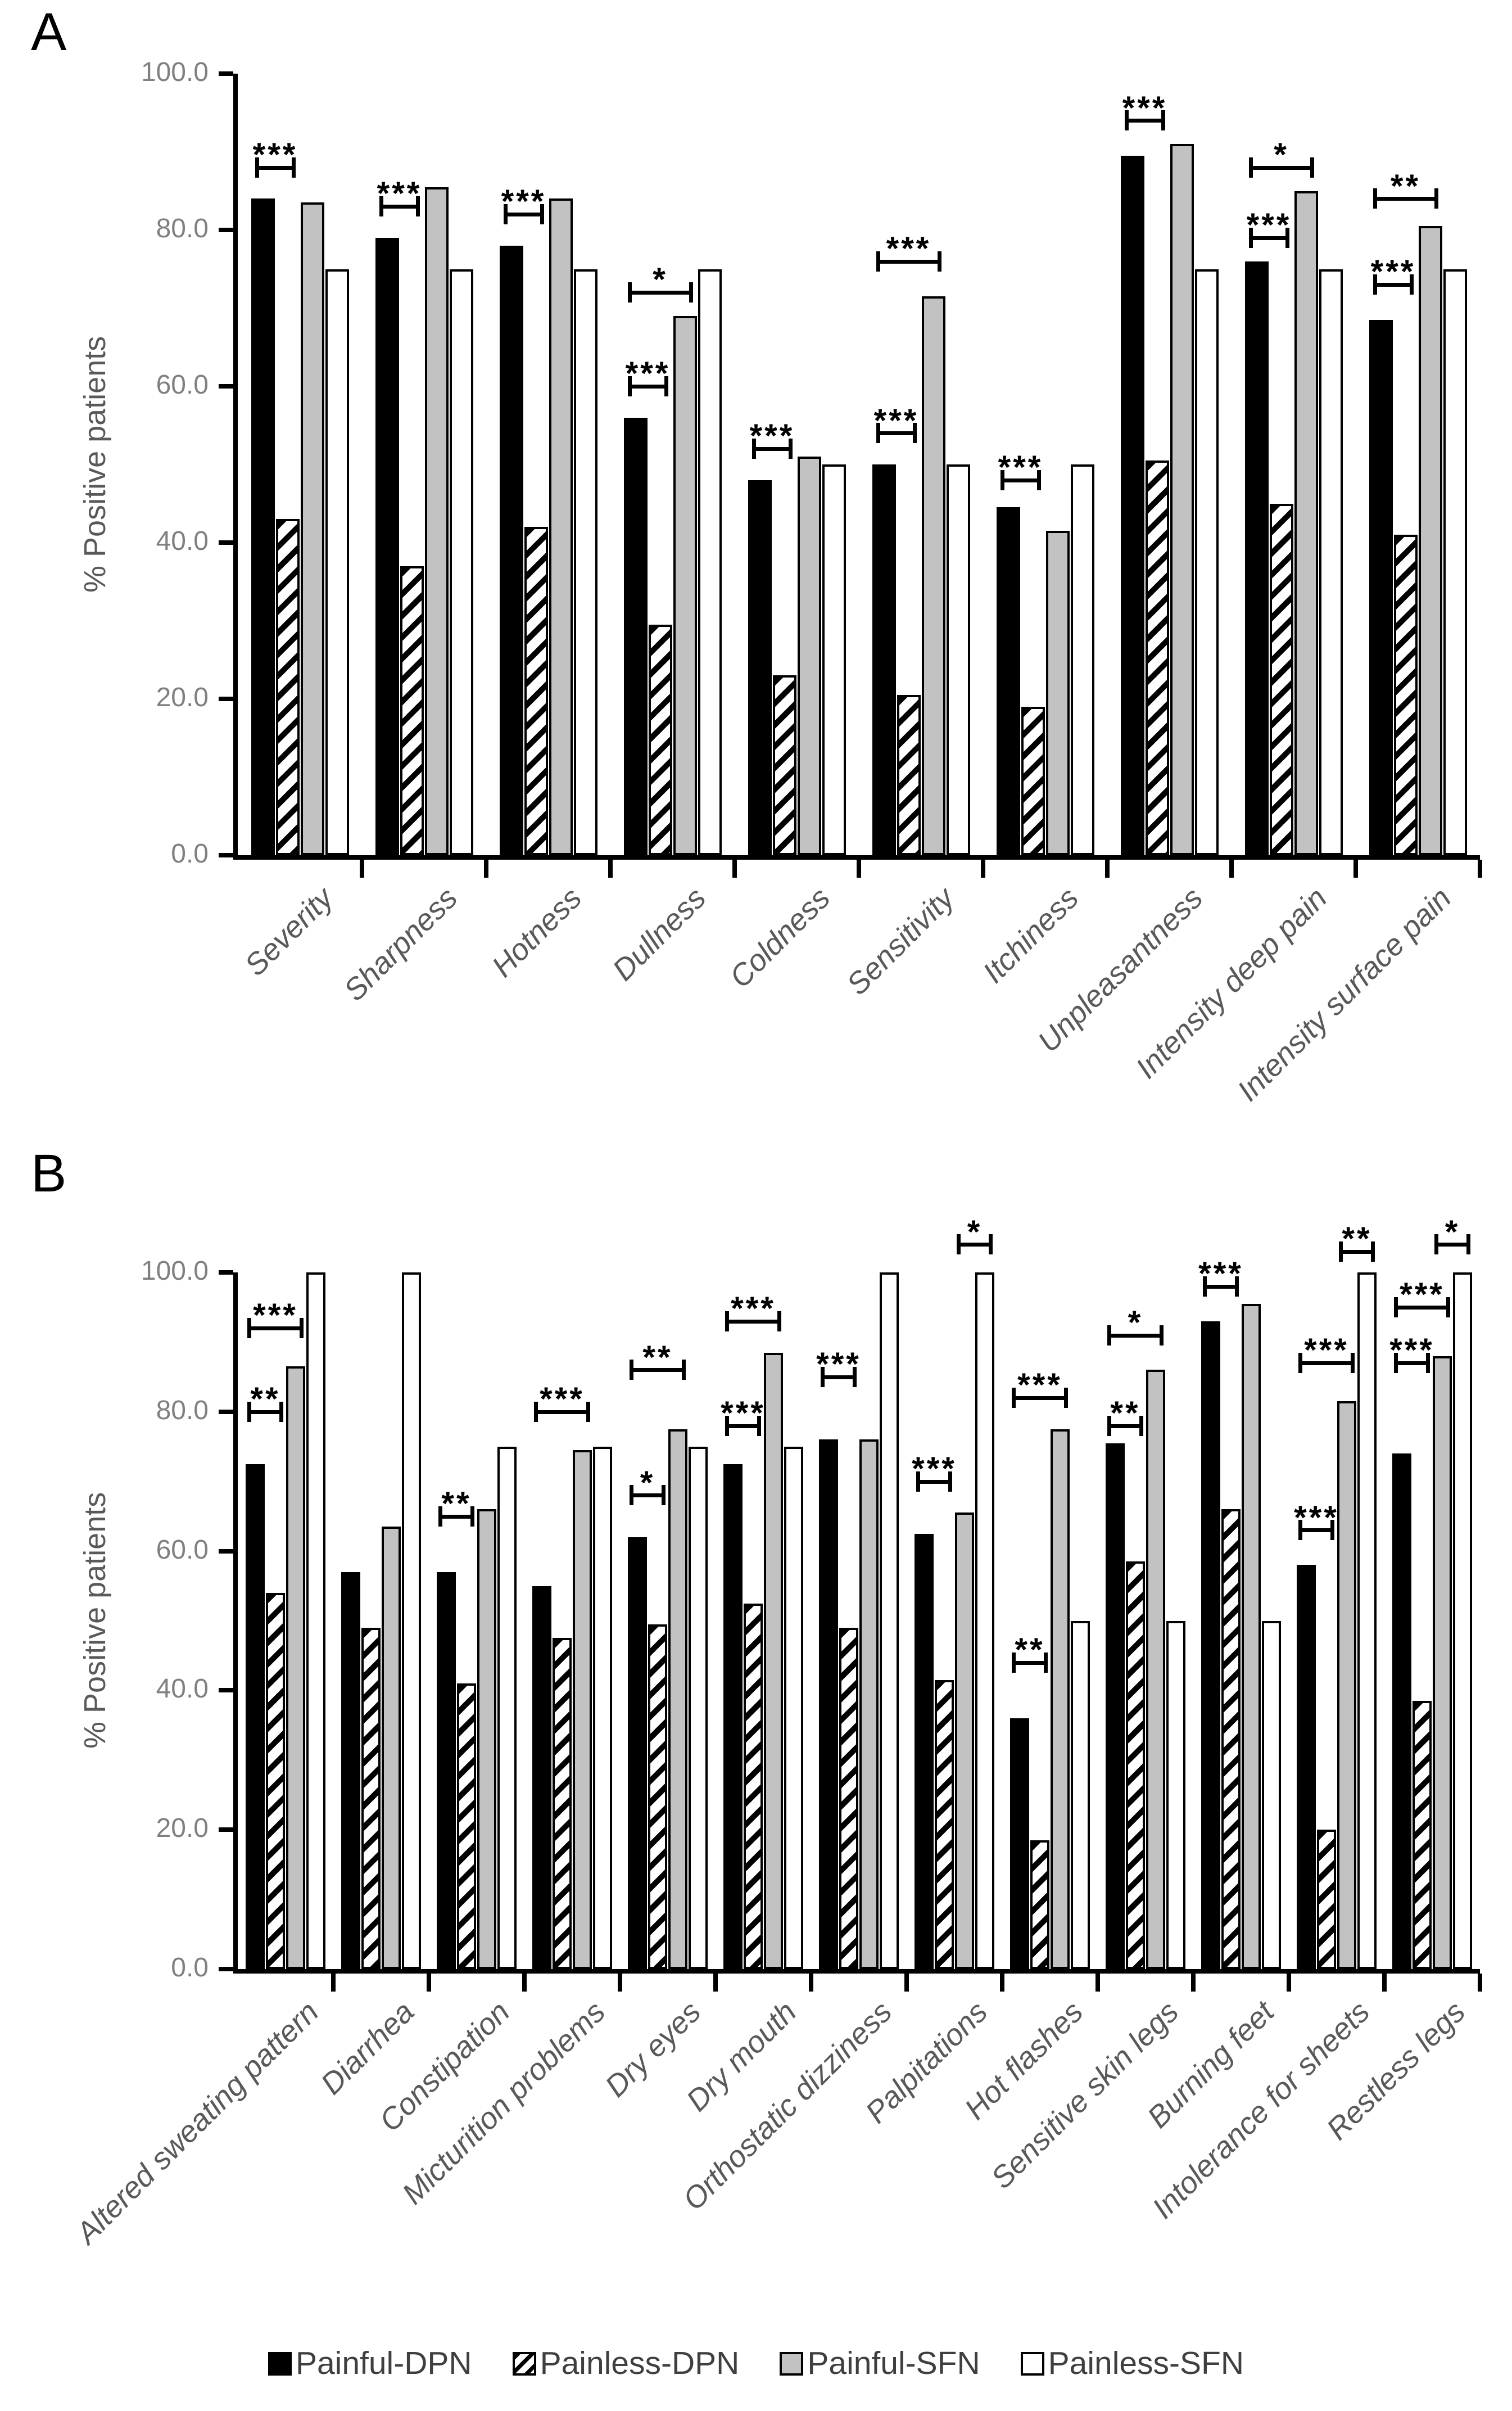 This screenshot has width=1512, height=2411. What do you see at coordinates (95, 464) in the screenshot?
I see `panel-a-y-axis-title: % Positive patients` at bounding box center [95, 464].